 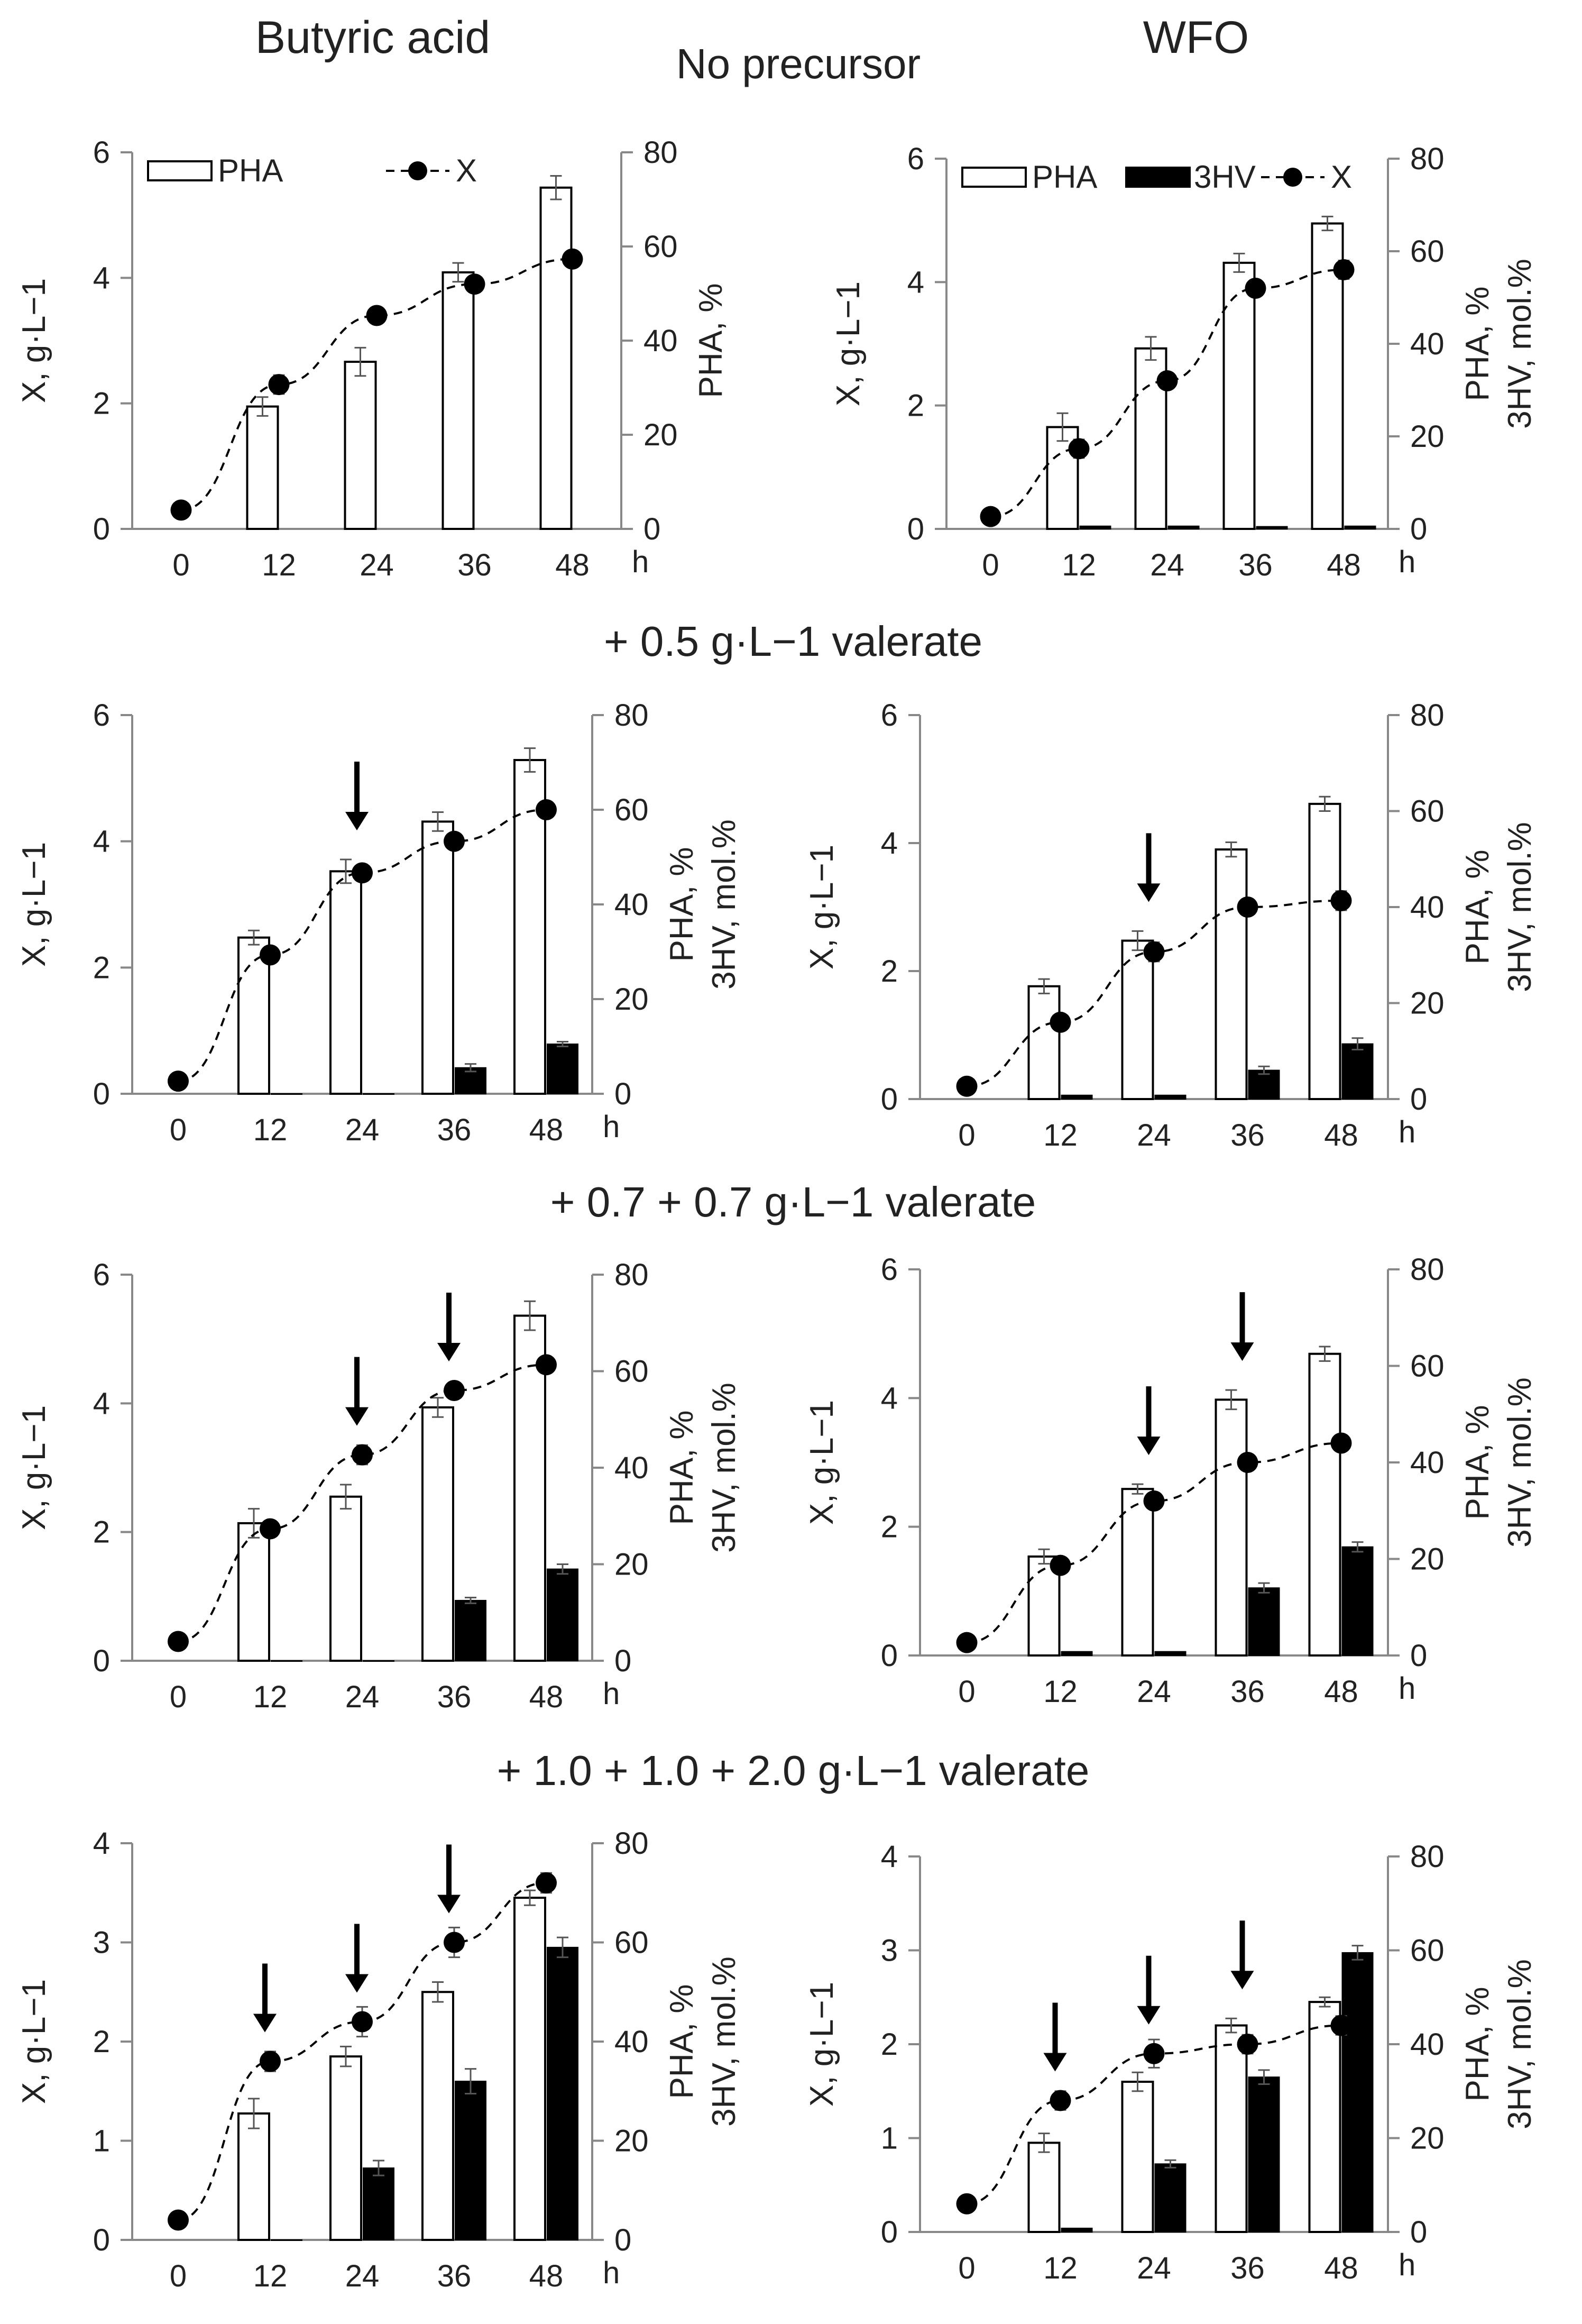 What do you see at coordinates (793, 1770) in the screenshot?
I see `section-title-1.0-1.0-2.0-valerate: + 1.0 + 1.0 + 2.0 g·L−1 valerate` at bounding box center [793, 1770].